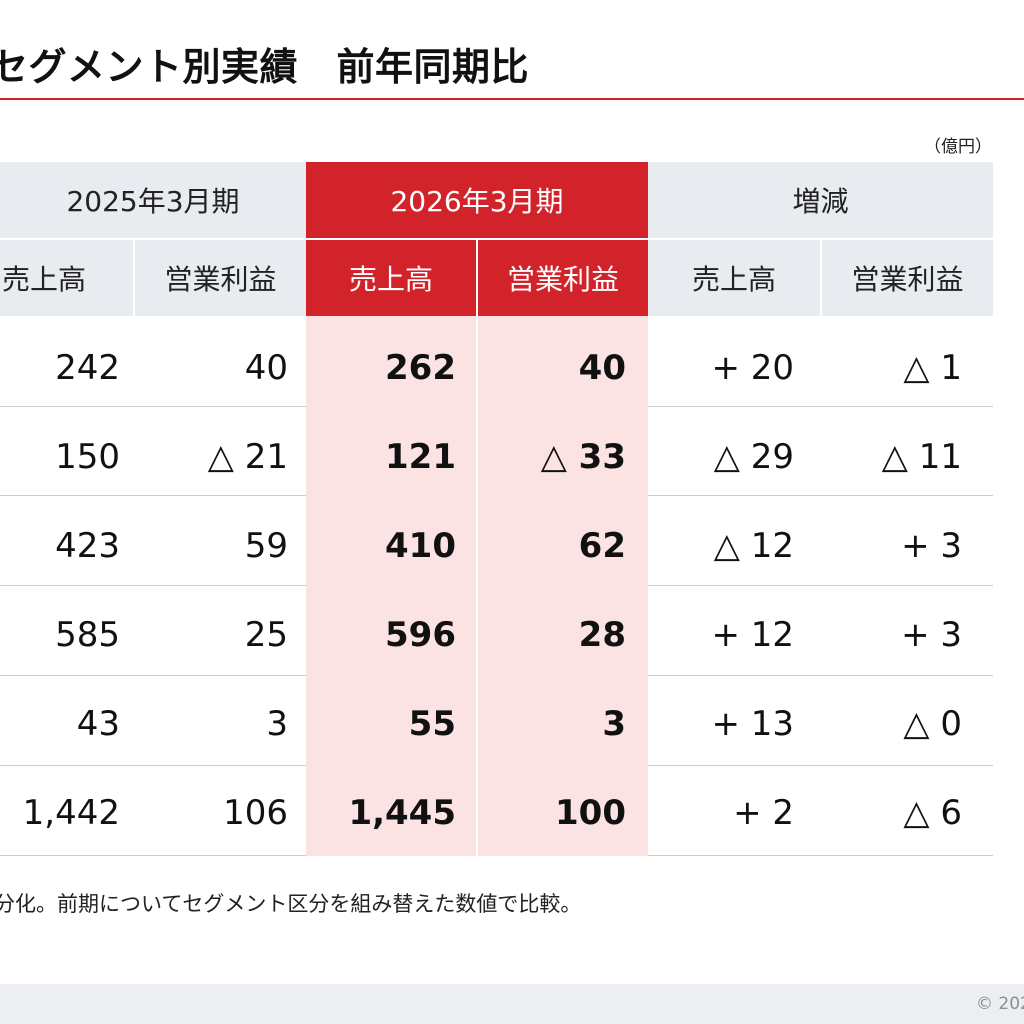  What do you see at coordinates (87, 368) in the screenshot?
I see `table-cell: 242` at bounding box center [87, 368].